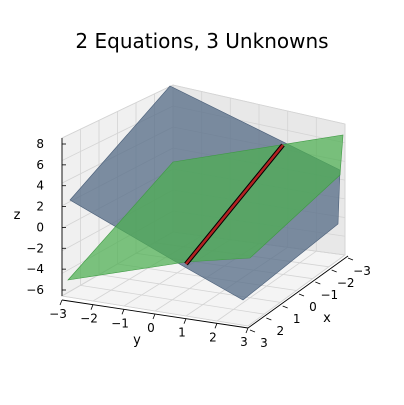  I want to click on x-tick-label: 3, so click(264, 343).